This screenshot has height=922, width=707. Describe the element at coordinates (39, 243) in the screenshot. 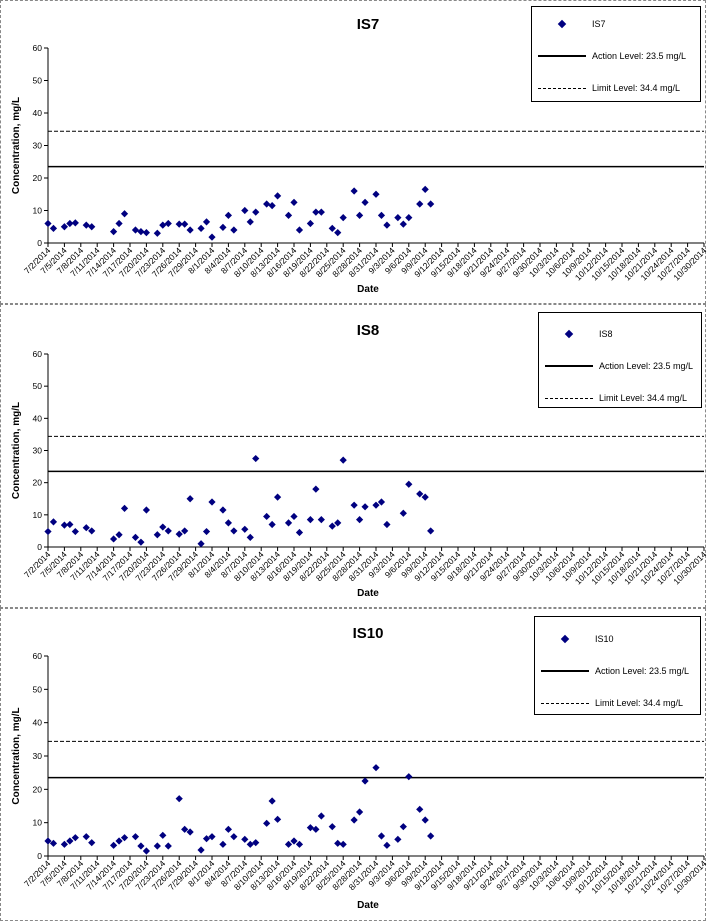

I see `y-tick-label: 0` at that location.